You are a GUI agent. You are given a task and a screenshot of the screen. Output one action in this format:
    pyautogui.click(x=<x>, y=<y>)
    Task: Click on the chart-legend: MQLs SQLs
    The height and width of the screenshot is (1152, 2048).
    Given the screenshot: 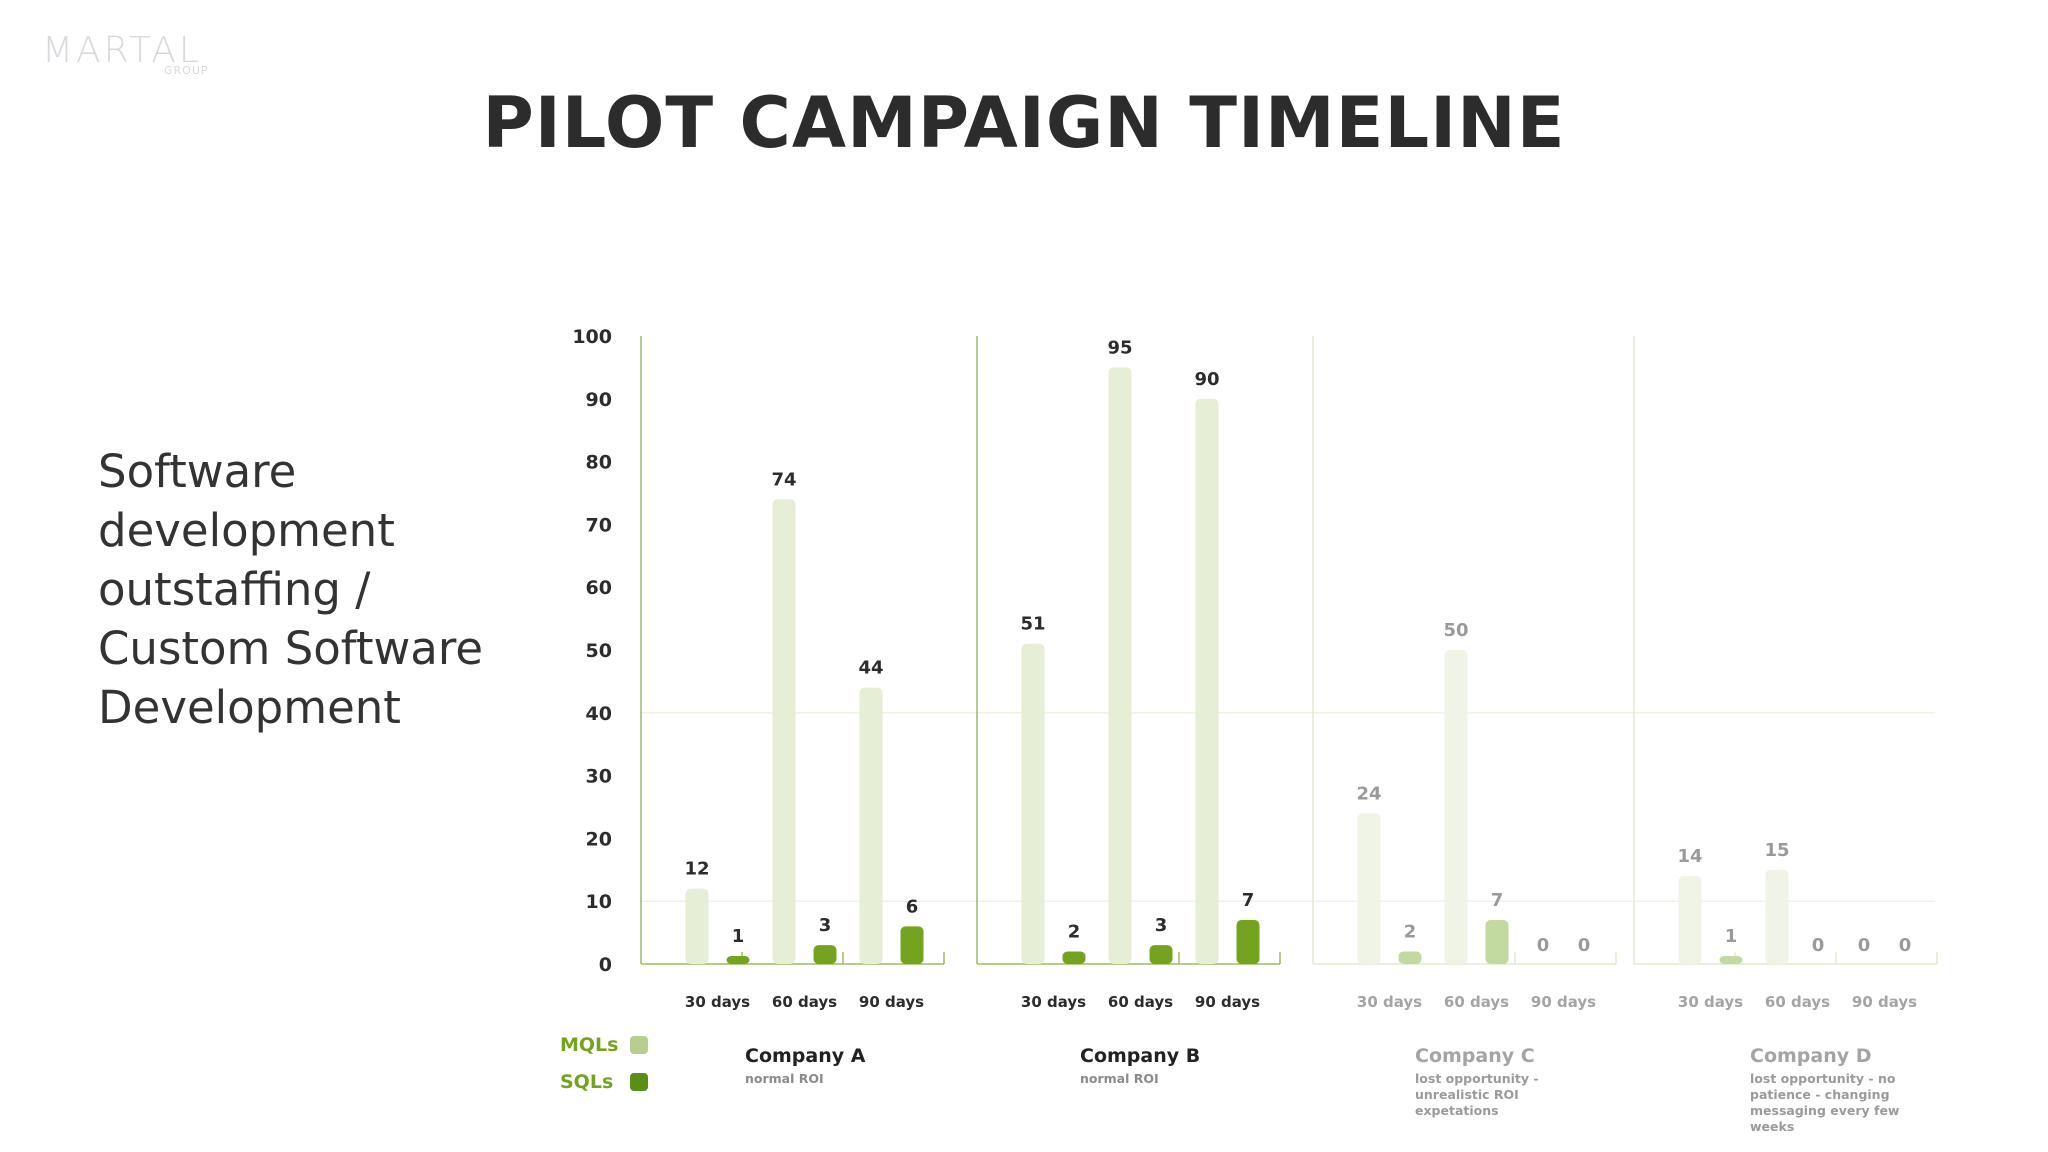 What is the action you would take?
    pyautogui.click(x=615, y=1074)
    